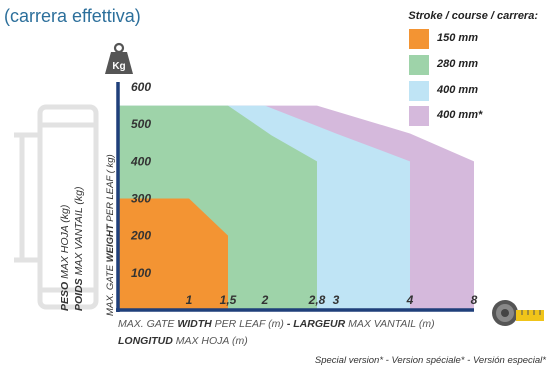 Image resolution: width=552 pixels, height=372 pixels. Describe the element at coordinates (72, 16) in the screenshot. I see `chart-header-title: (carrera effettiva)` at that location.